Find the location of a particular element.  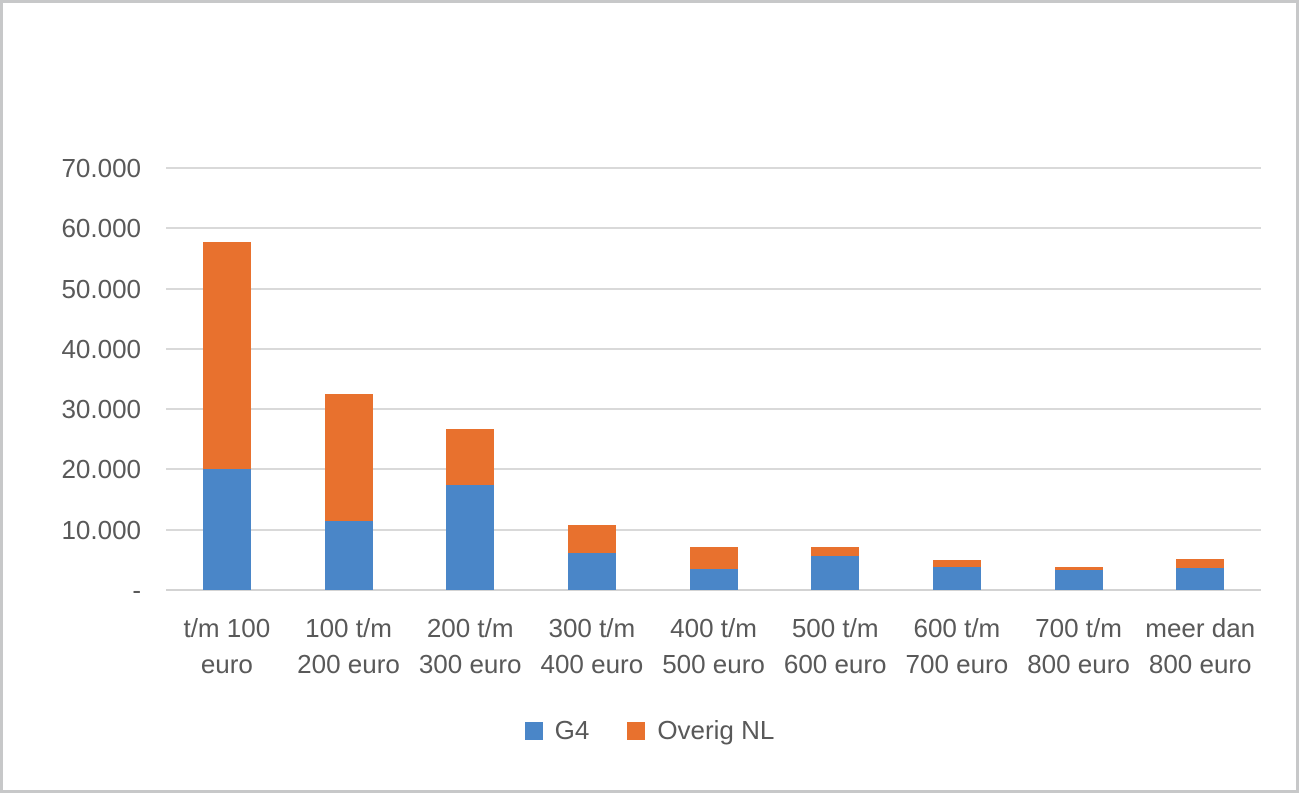

x-tick-label: 400 t/m 500 euro is located at coordinates (713, 646).